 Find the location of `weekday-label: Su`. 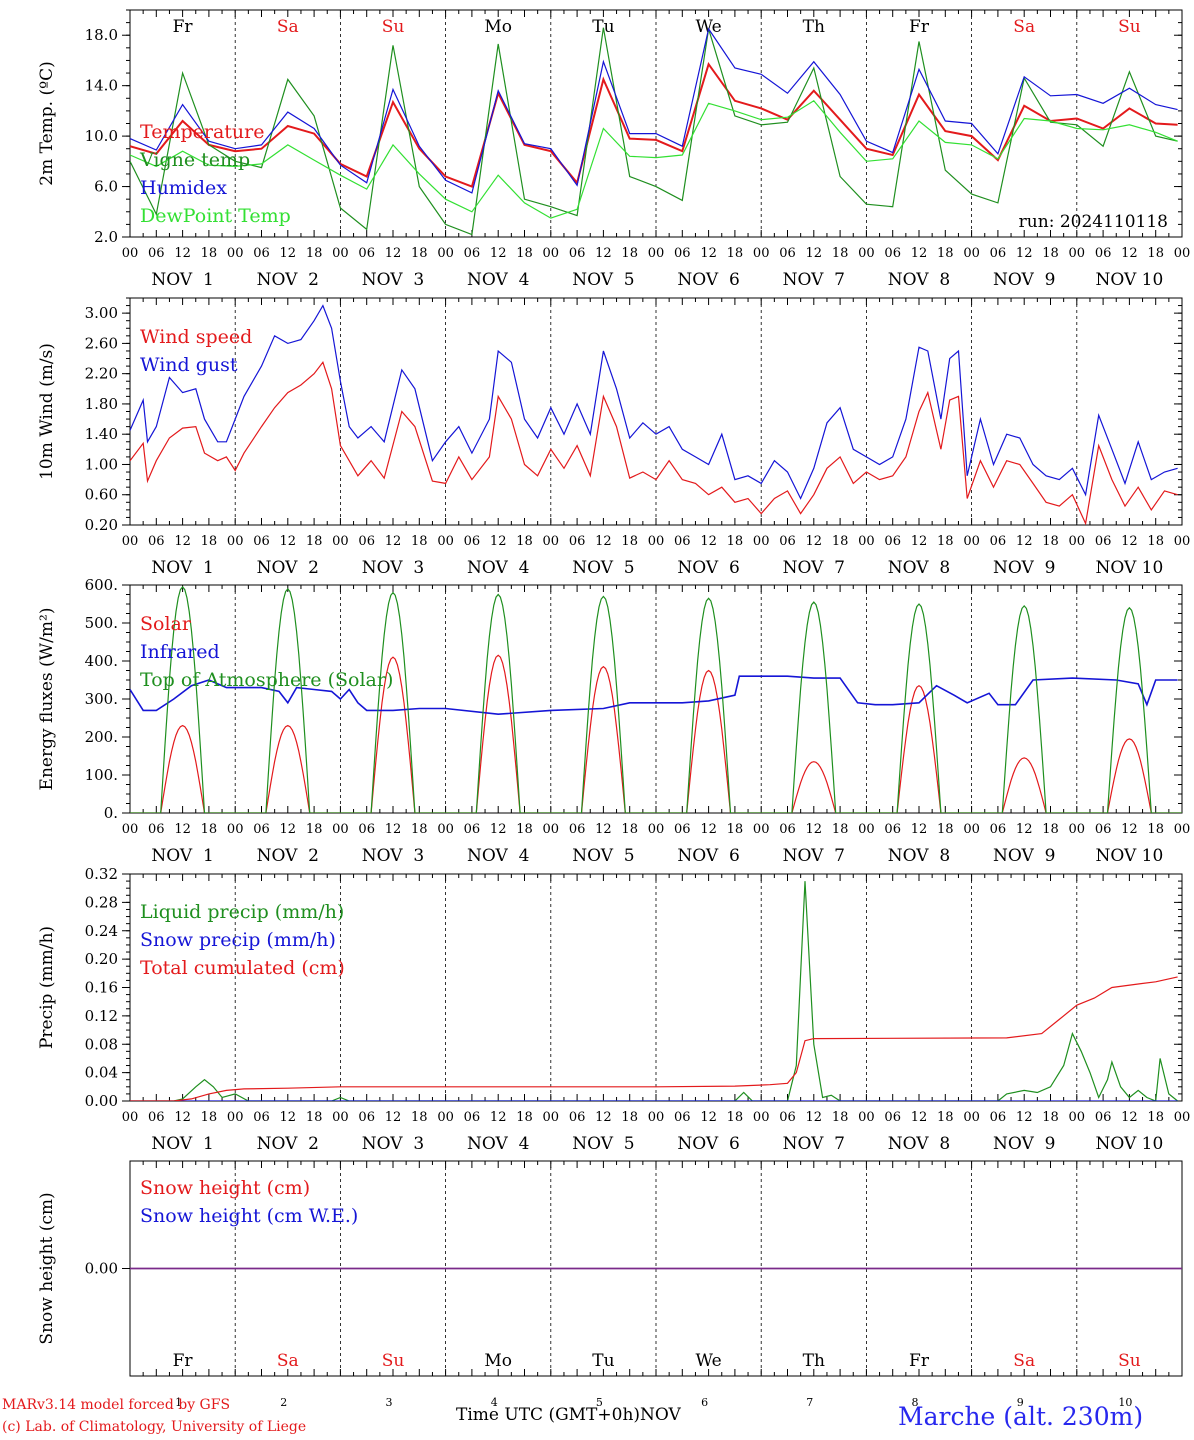

weekday-label: Su is located at coordinates (1129, 1361).